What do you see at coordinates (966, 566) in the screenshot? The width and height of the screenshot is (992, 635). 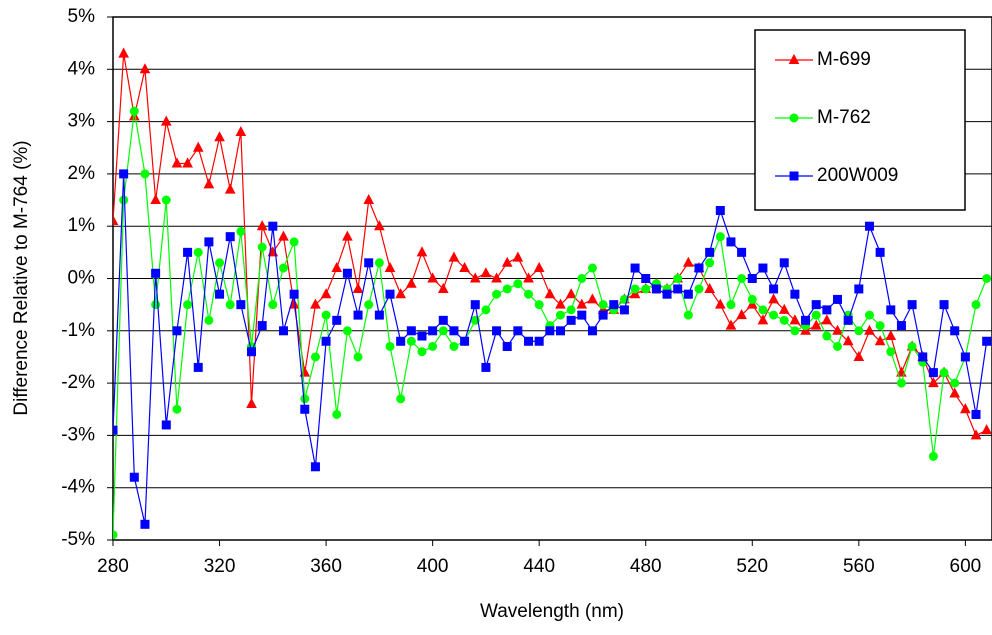 I see `x-tick-label: 600` at bounding box center [966, 566].